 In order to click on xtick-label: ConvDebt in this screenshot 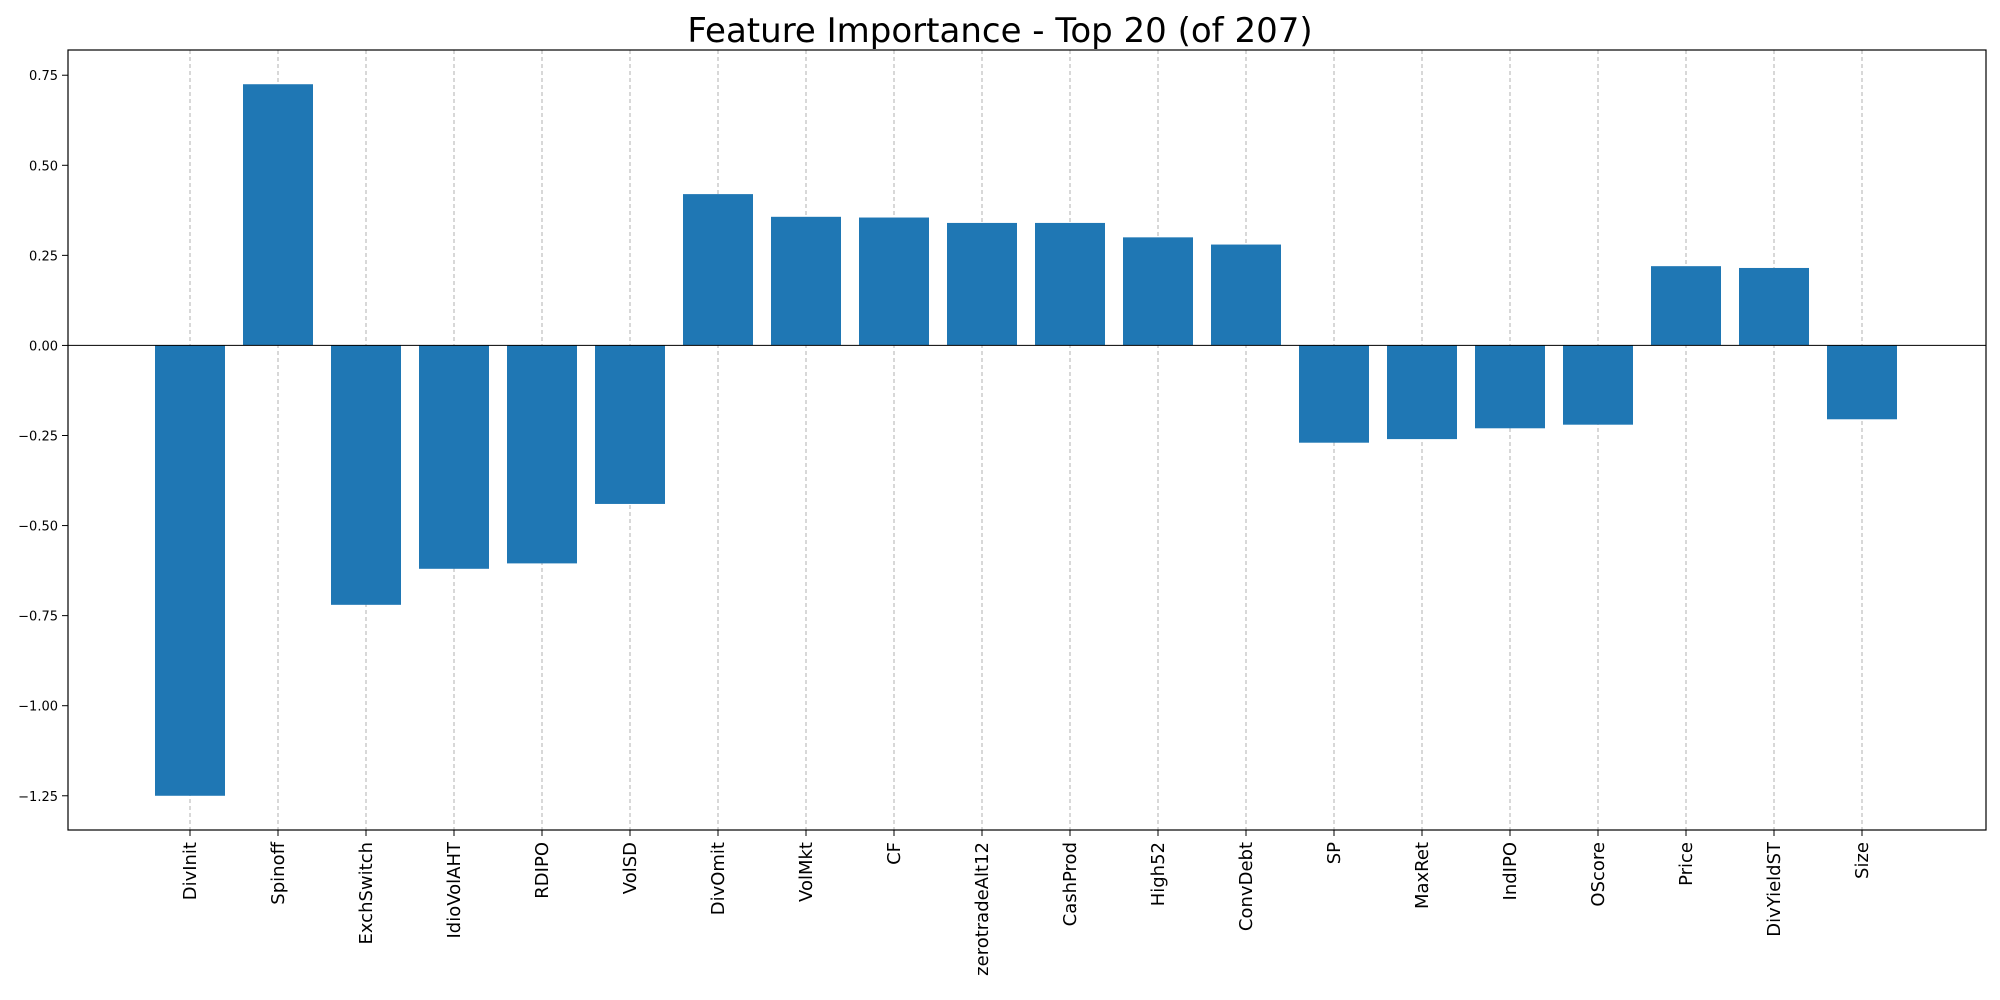, I will do `click(1246, 886)`.